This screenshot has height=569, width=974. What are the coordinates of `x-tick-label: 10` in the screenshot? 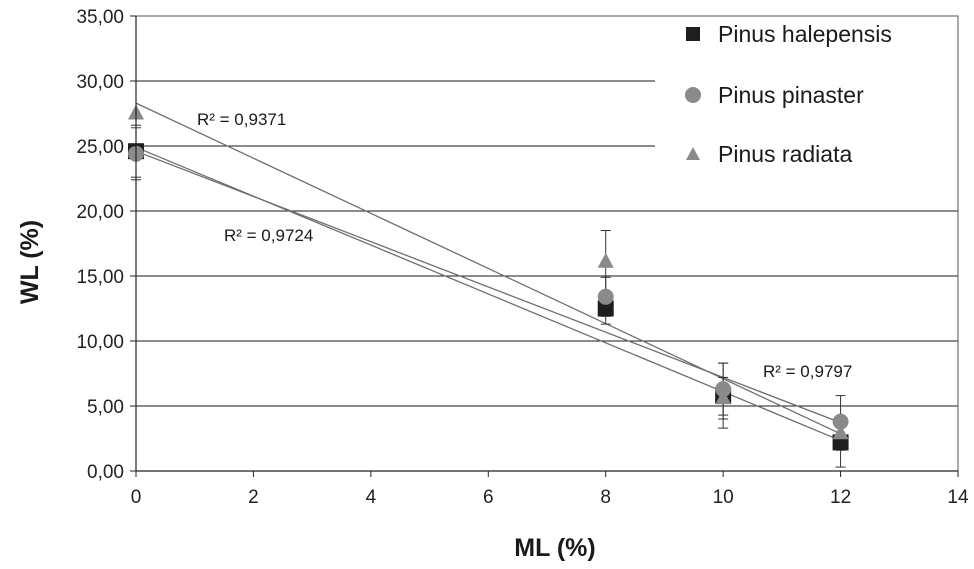 It's located at (723, 497).